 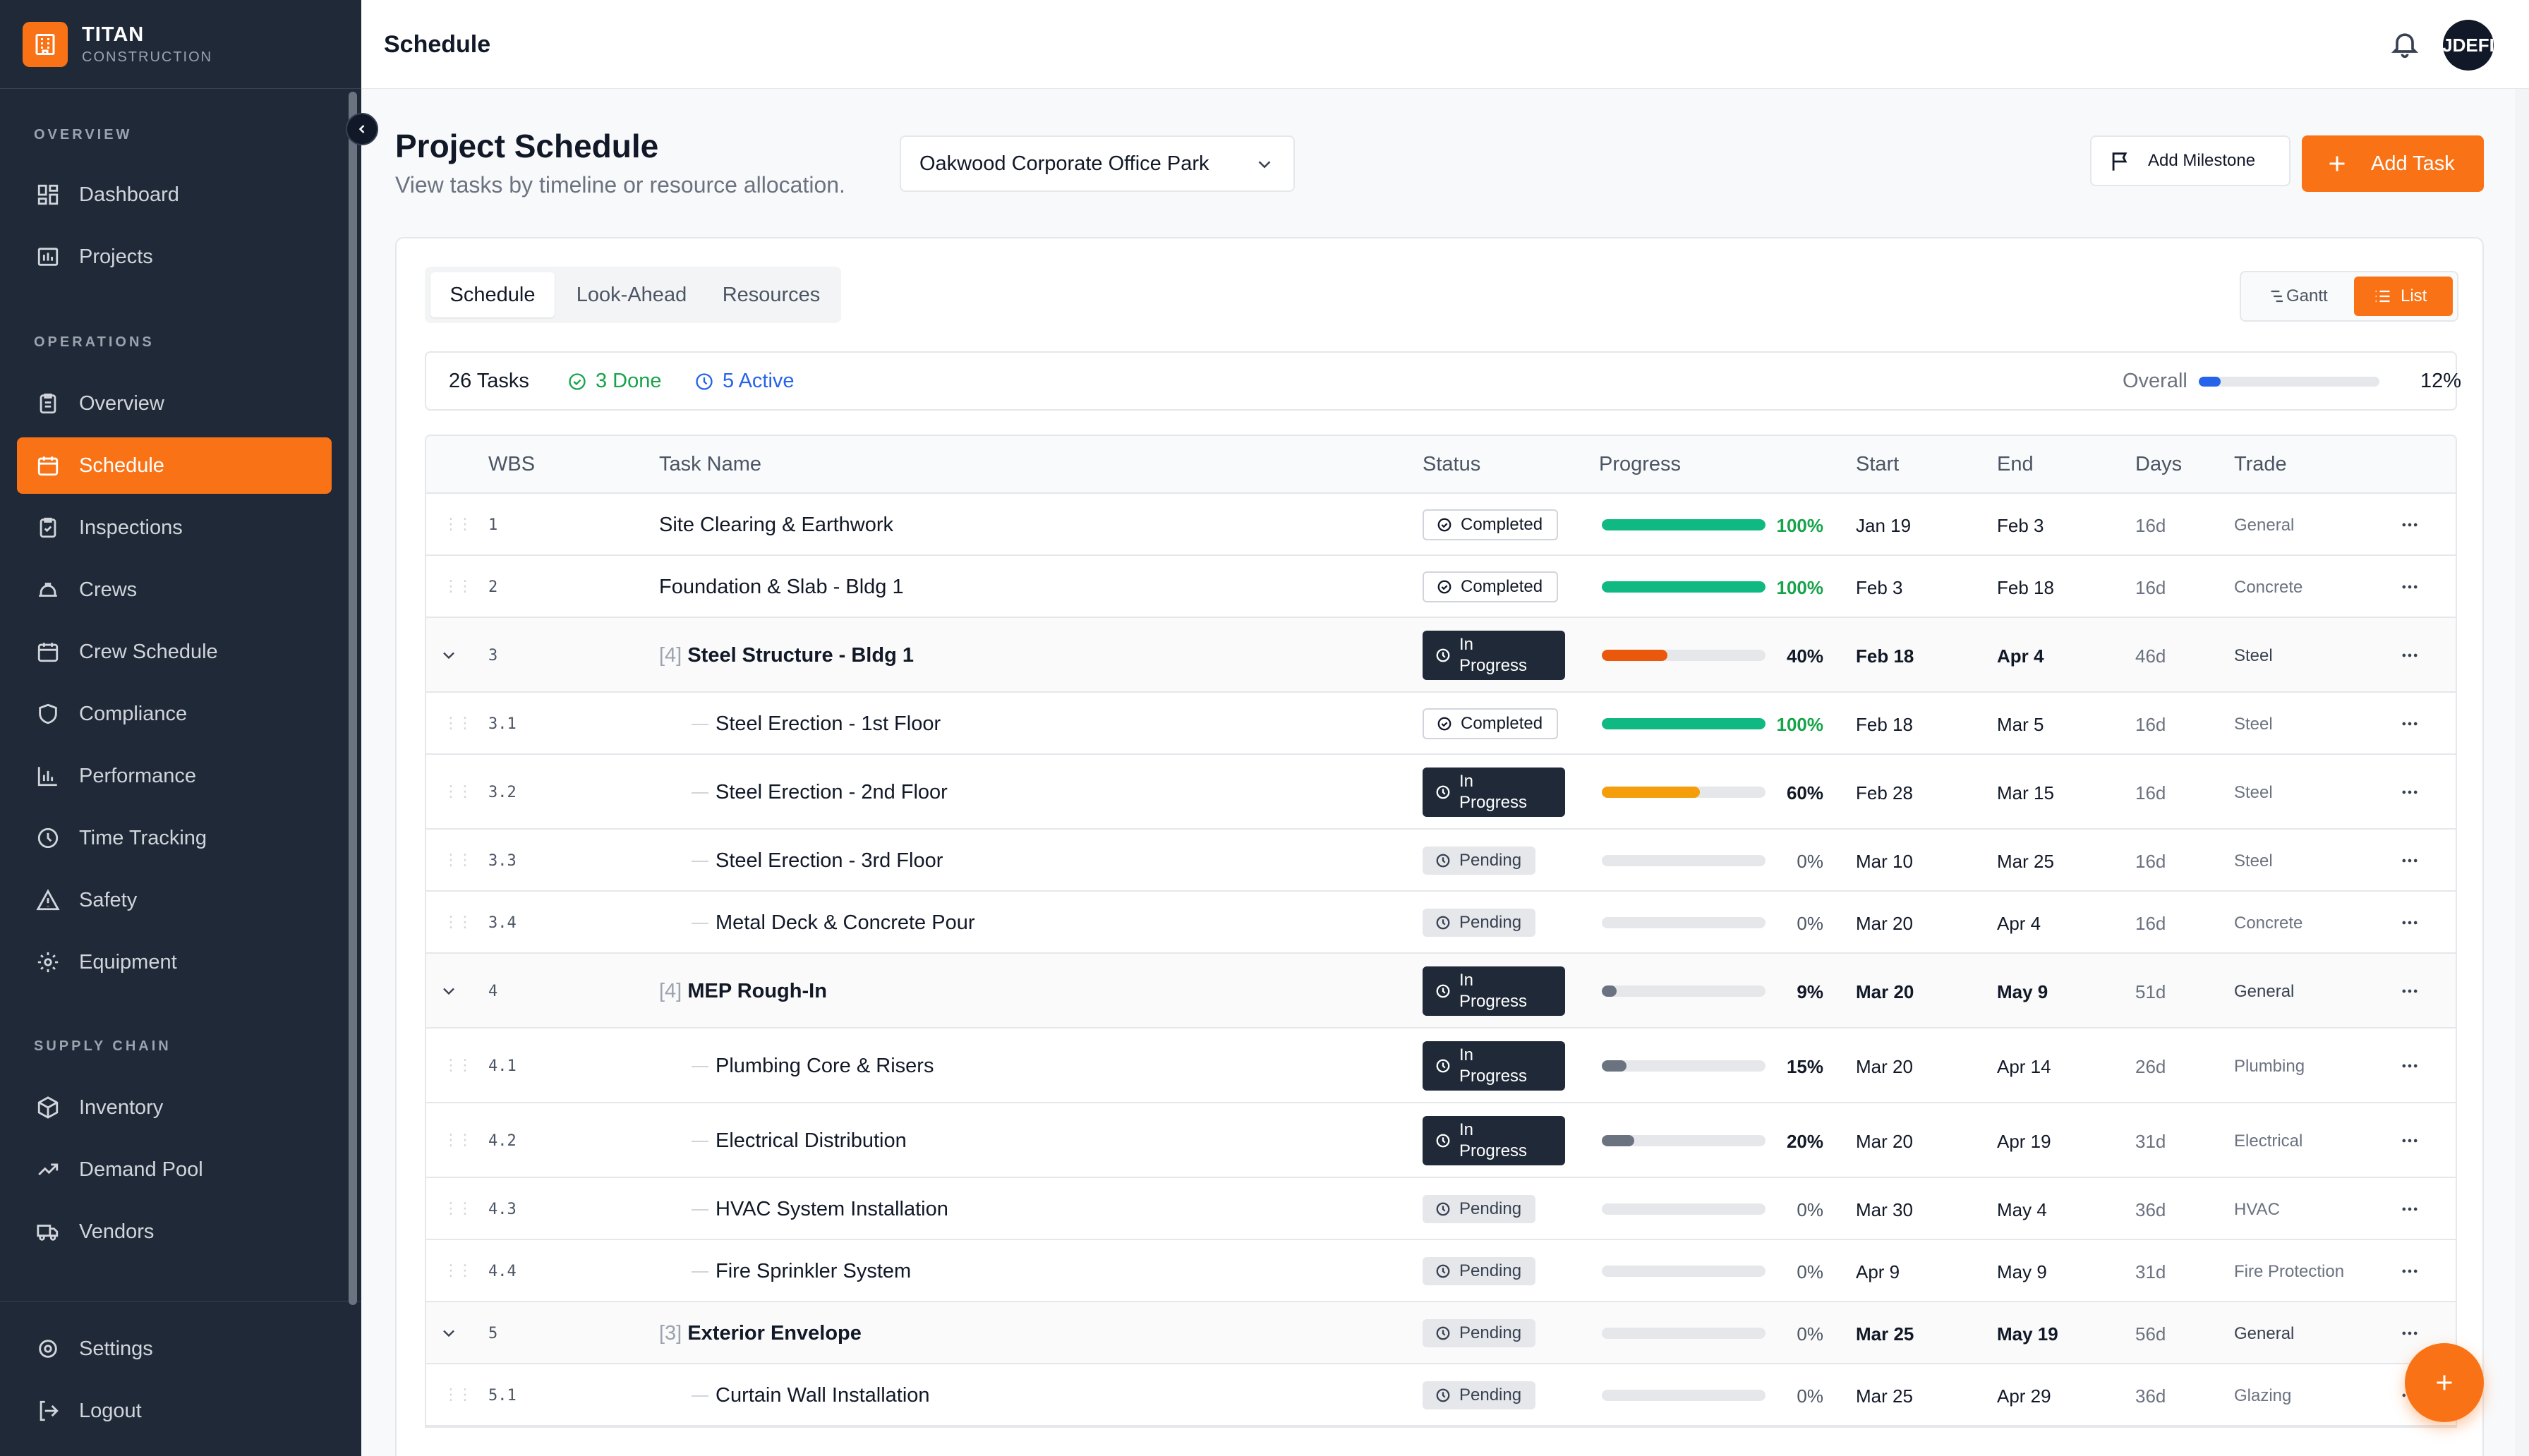 What do you see at coordinates (845, 923) in the screenshot?
I see `task-name: Metal Deck & Concrete Pour` at bounding box center [845, 923].